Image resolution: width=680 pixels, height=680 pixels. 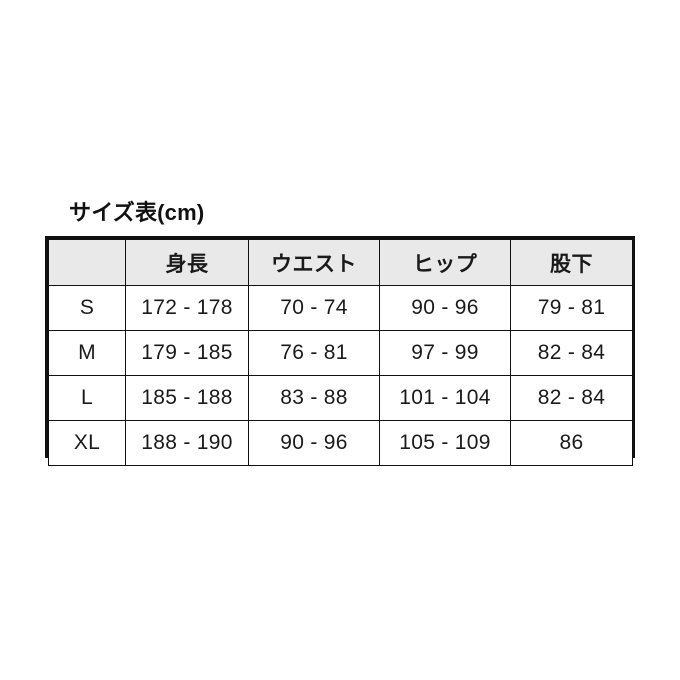 I want to click on row-size-label: M, so click(x=87, y=353).